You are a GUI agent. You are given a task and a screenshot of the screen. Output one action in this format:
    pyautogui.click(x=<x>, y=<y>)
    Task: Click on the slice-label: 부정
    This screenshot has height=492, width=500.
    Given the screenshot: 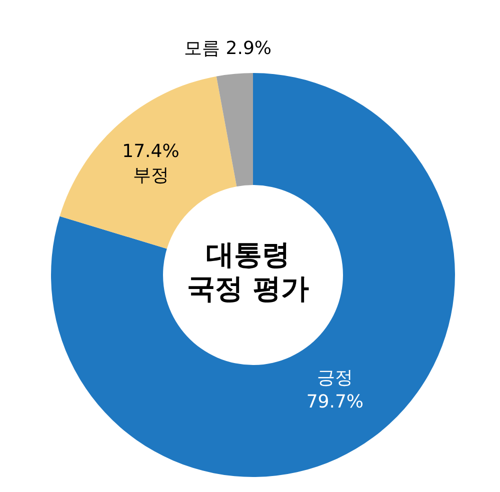 What is the action you would take?
    pyautogui.click(x=150, y=175)
    